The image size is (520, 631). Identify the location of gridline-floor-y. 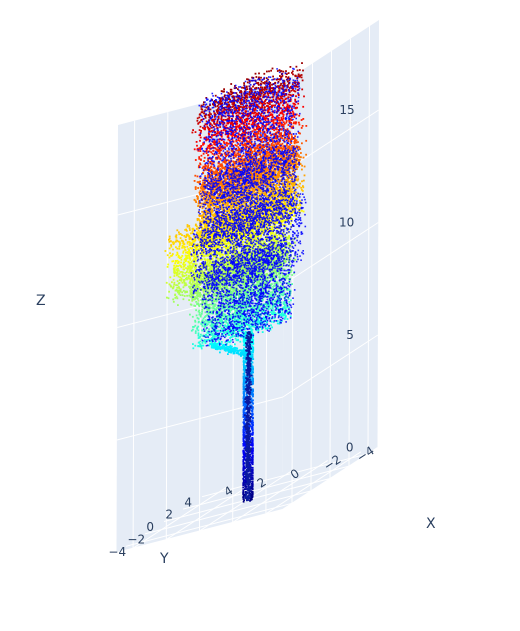
(180, 517).